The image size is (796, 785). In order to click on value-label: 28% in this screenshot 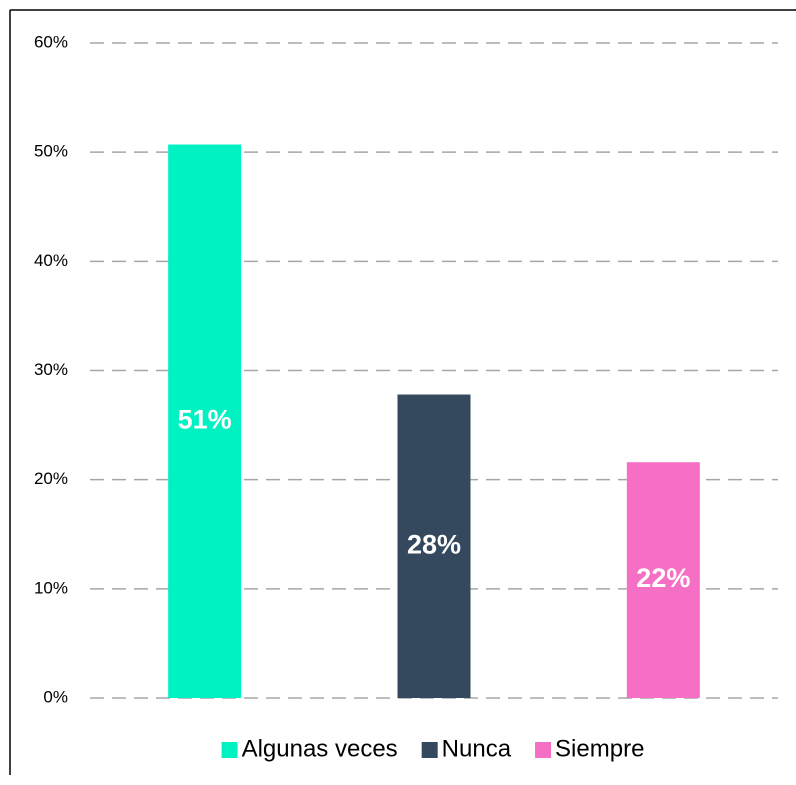, I will do `click(434, 544)`.